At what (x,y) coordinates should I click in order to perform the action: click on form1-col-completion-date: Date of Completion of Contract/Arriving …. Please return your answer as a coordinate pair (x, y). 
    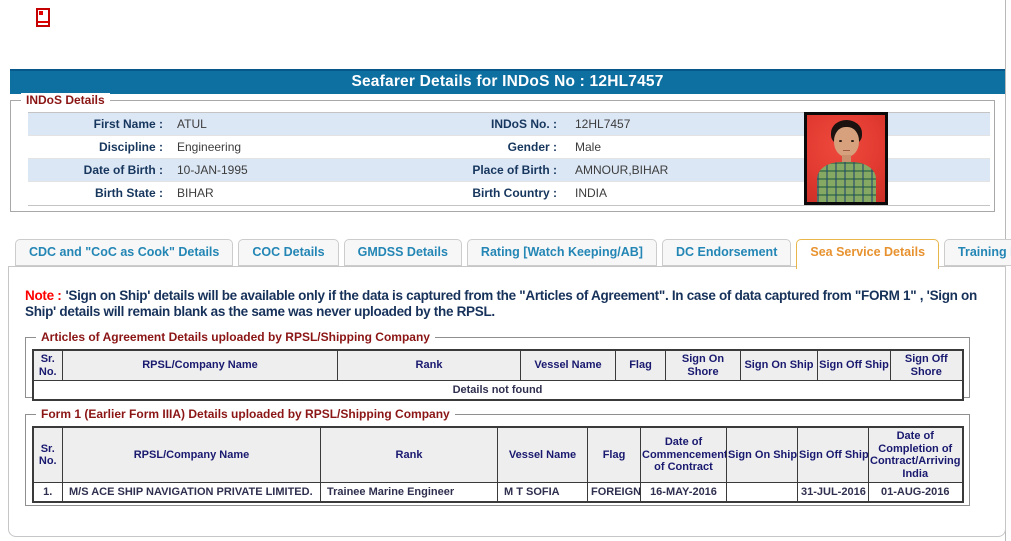
    Looking at the image, I should click on (915, 454).